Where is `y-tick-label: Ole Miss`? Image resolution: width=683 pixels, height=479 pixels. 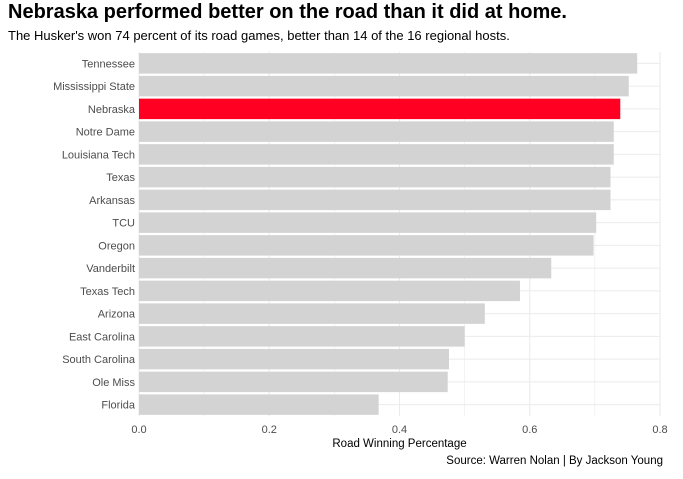
y-tick-label: Ole Miss is located at coordinates (113, 383).